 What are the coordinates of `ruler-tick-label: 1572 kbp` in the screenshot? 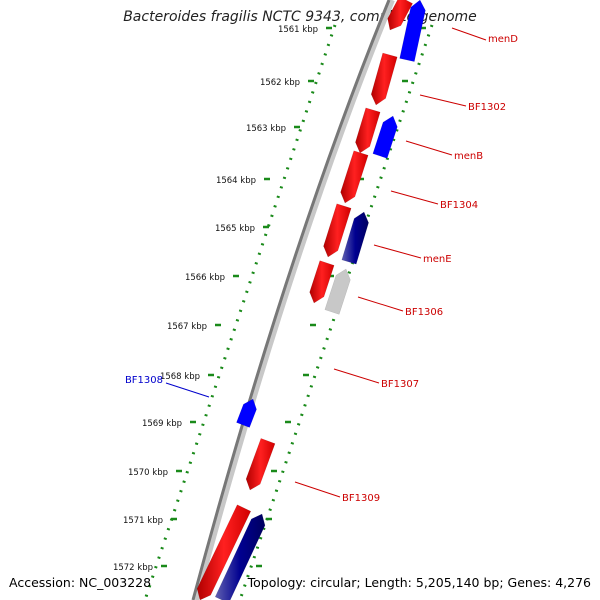 It's located at (133, 568).